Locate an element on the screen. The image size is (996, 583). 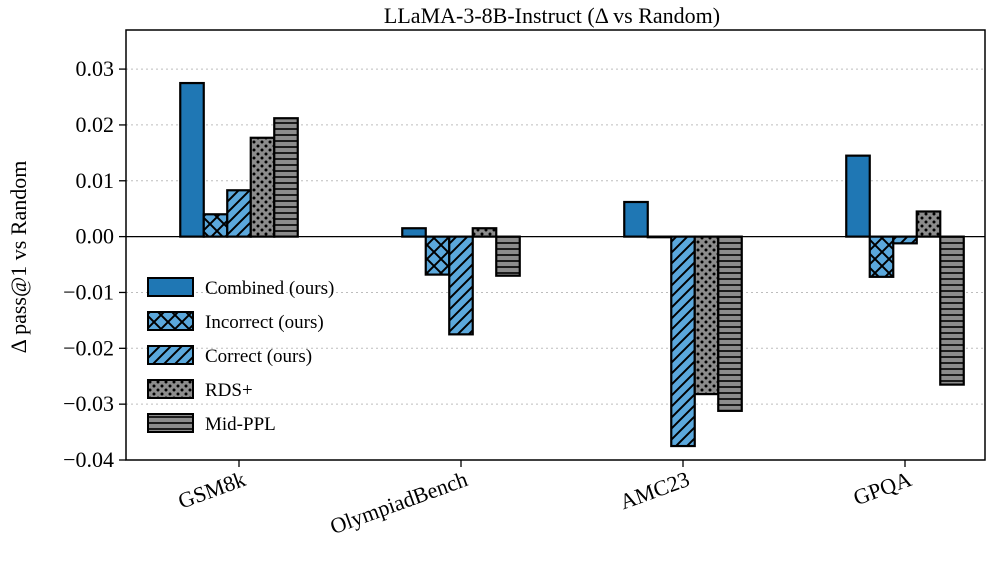
y-tick-label: −0.03 is located at coordinates (88, 403).